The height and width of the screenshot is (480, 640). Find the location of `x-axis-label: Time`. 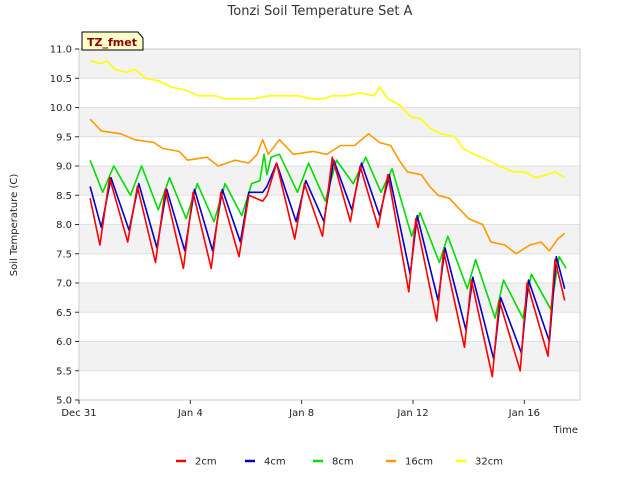

x-axis-label: Time is located at coordinates (565, 430).